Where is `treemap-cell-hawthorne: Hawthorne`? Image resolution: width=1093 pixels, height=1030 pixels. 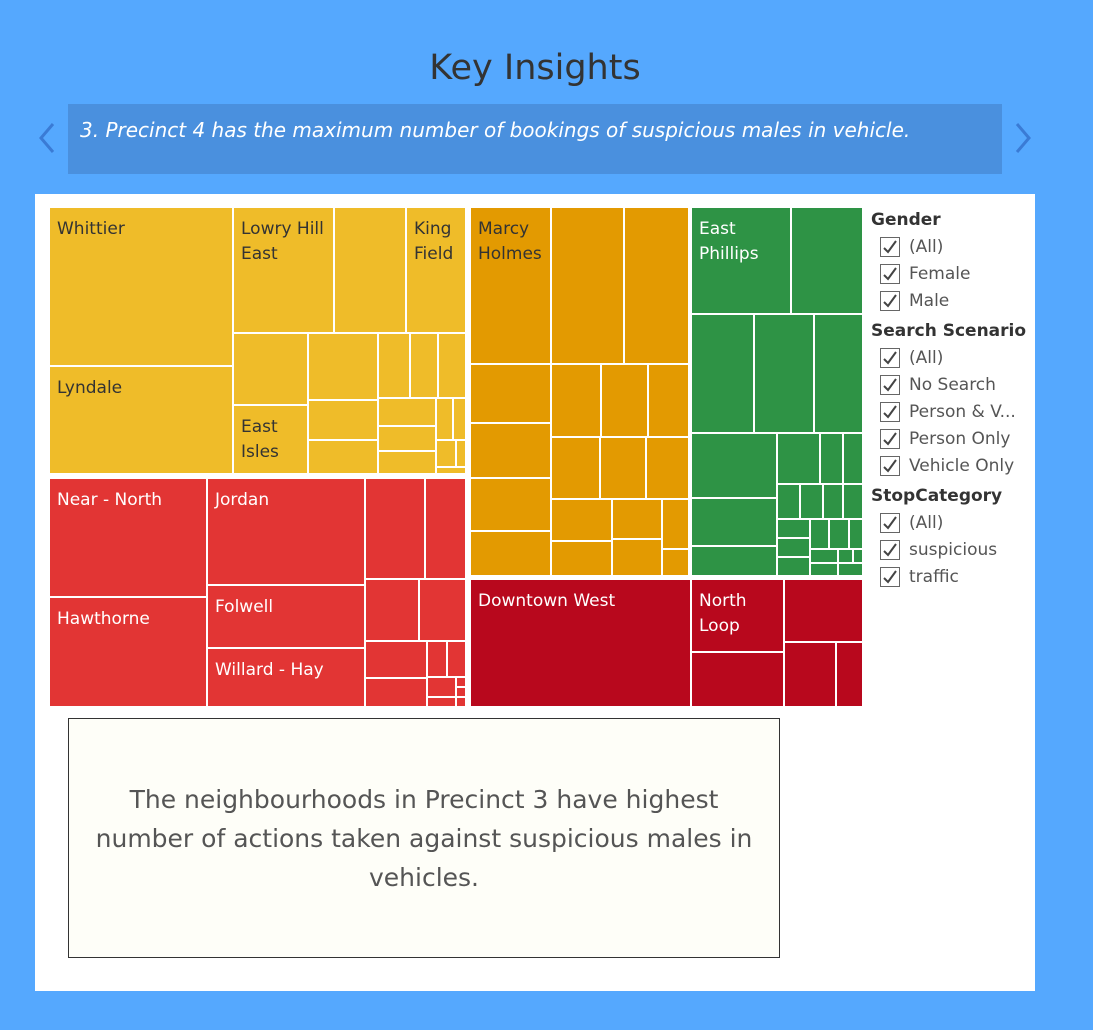 treemap-cell-hawthorne: Hawthorne is located at coordinates (128, 652).